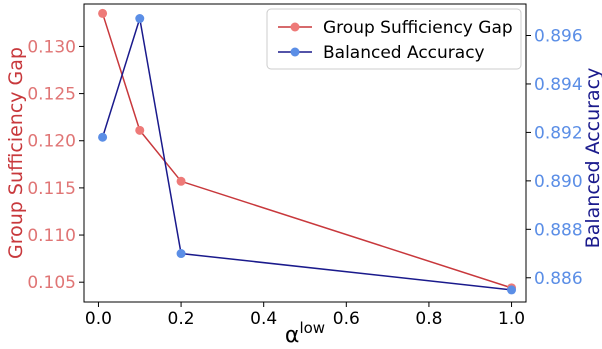  I want to click on legend-box, so click(394, 39).